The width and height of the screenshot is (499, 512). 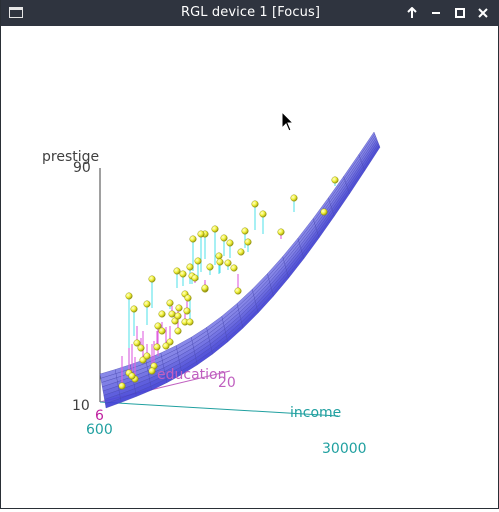 I want to click on minimize-icon, so click(x=436, y=13).